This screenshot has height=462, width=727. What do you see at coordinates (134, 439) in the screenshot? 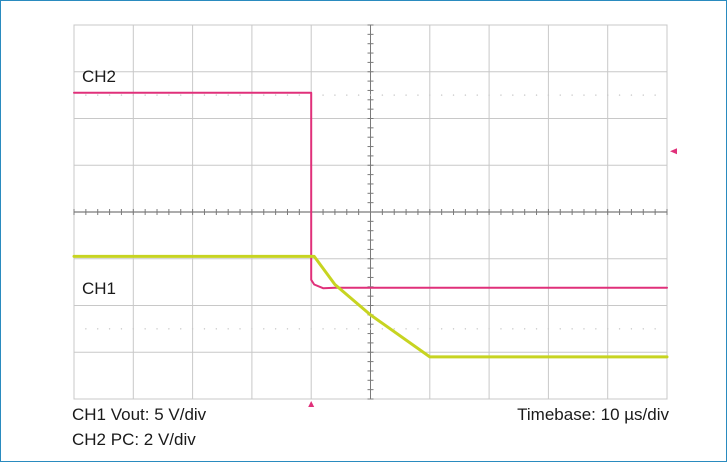
I see `ch2-scale-caption: CH2 PC: 2 V/div` at bounding box center [134, 439].